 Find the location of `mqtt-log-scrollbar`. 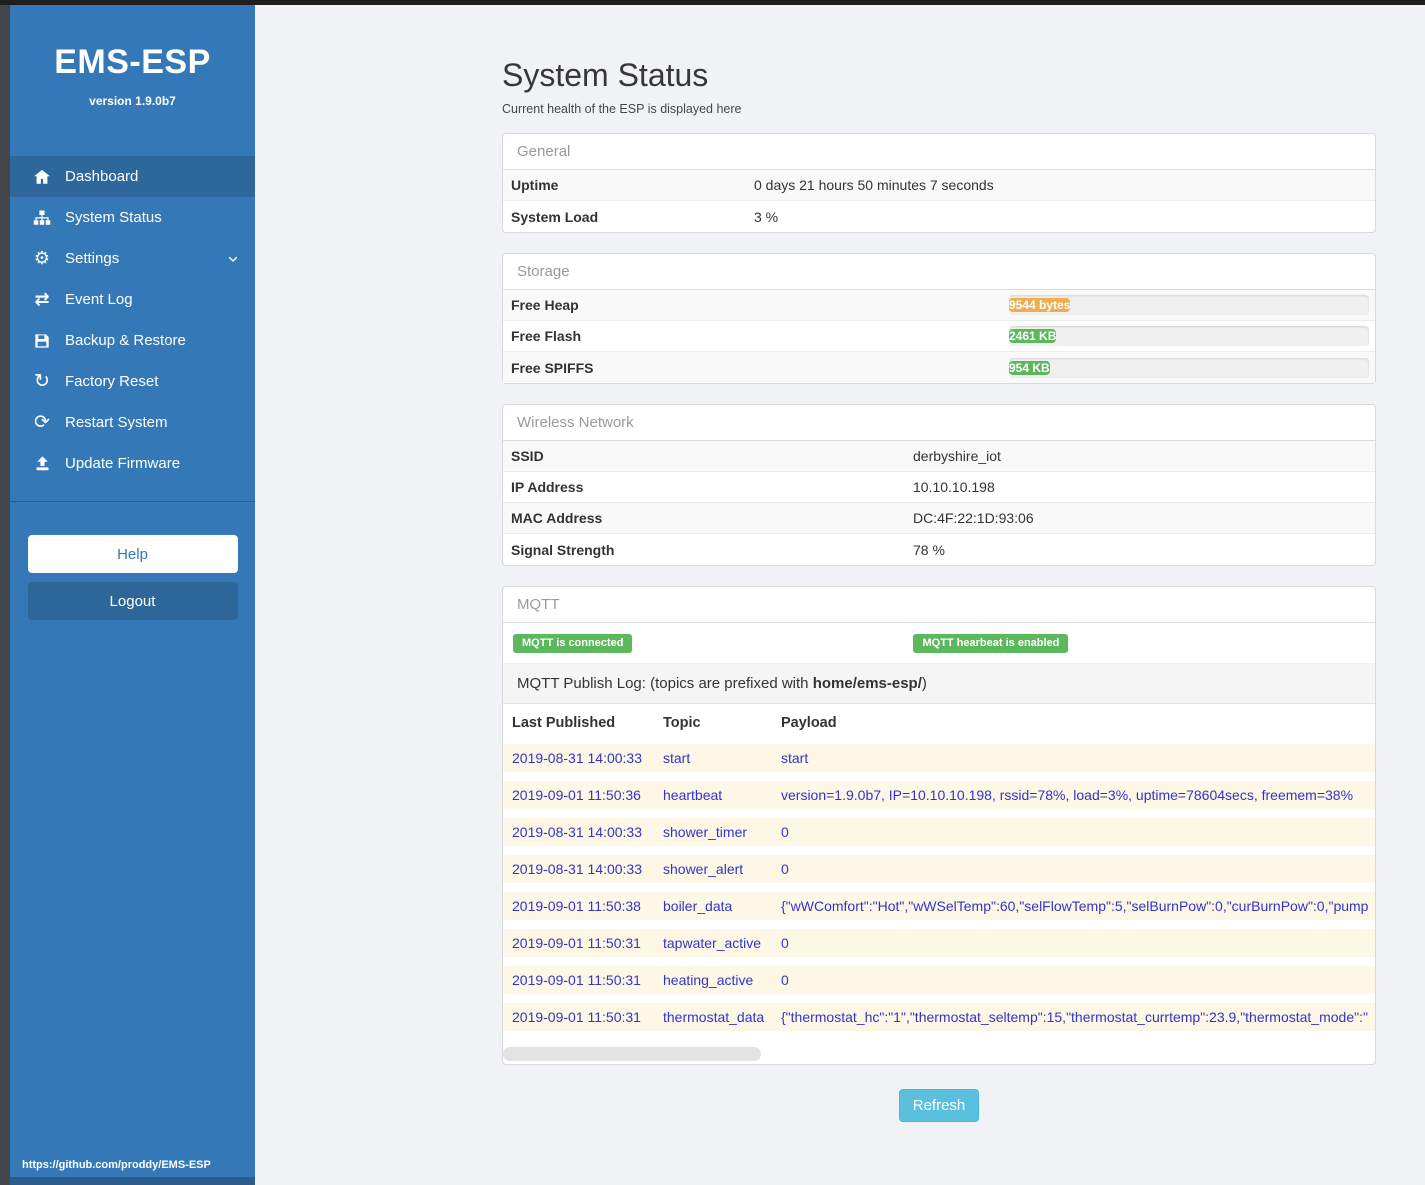

mqtt-log-scrollbar is located at coordinates (939, 1054).